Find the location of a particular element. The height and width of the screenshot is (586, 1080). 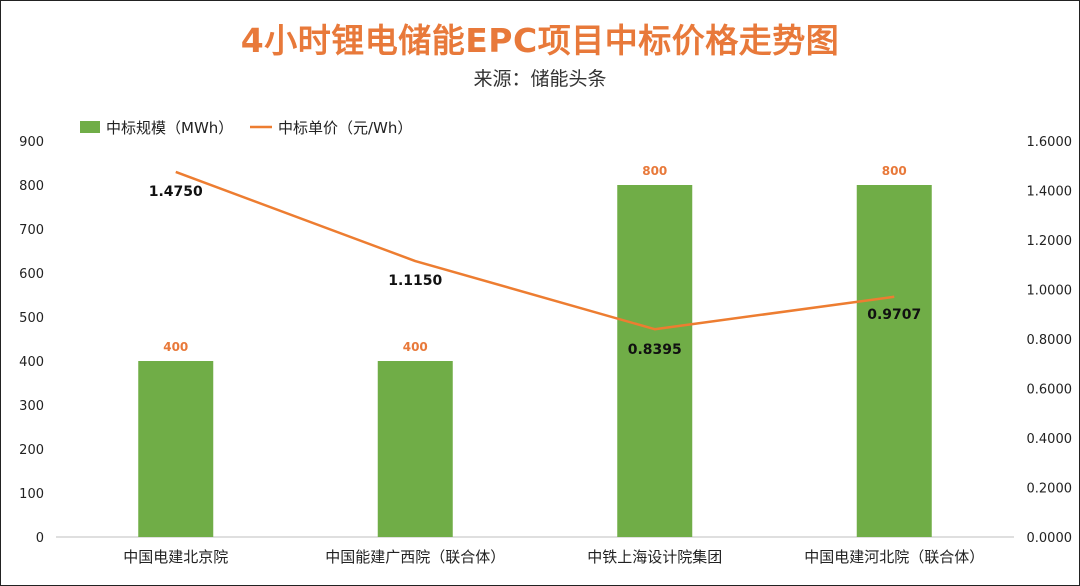

line-data-label: 0.9707 is located at coordinates (894, 315).